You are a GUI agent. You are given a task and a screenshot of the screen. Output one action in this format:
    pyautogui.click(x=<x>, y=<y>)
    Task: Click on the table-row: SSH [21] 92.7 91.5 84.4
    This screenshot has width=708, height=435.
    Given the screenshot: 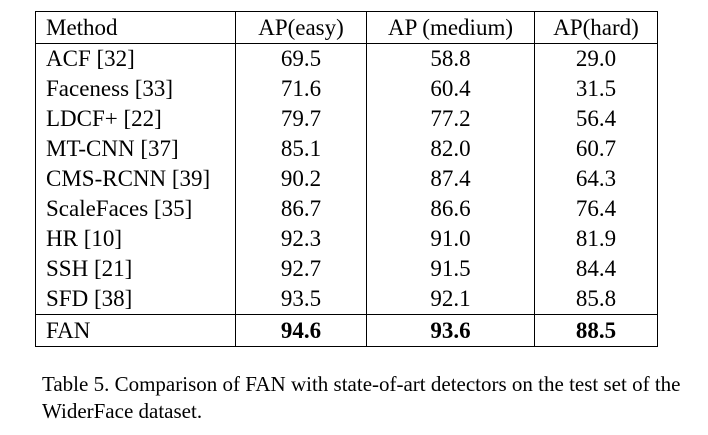 What is the action you would take?
    pyautogui.click(x=346, y=269)
    